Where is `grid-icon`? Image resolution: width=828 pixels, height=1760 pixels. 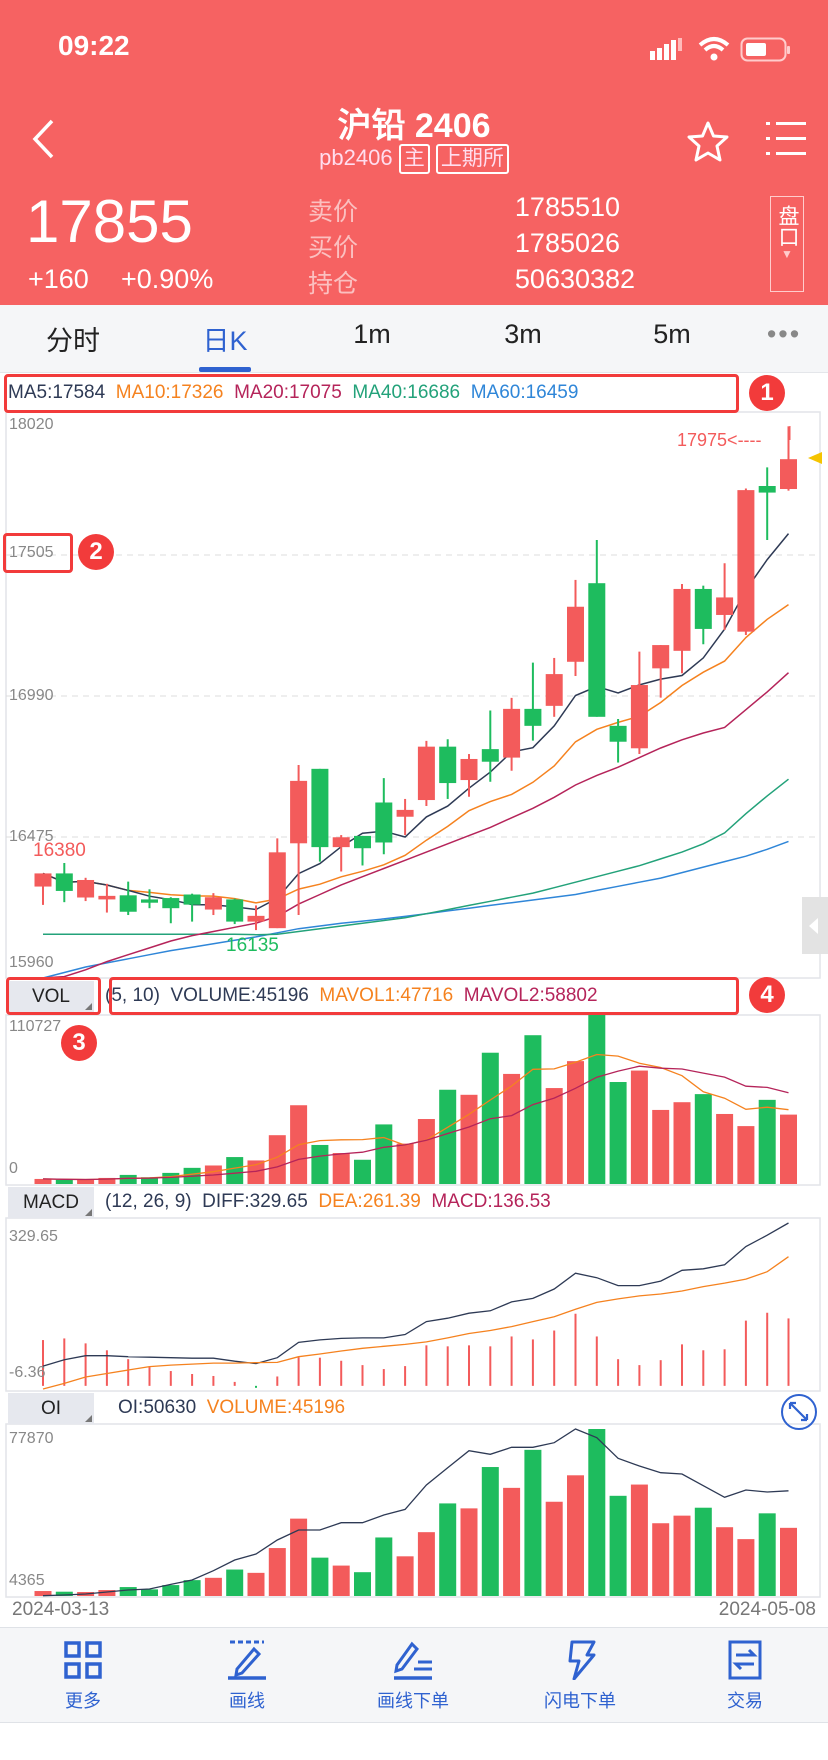
grid-icon is located at coordinates (83, 1660).